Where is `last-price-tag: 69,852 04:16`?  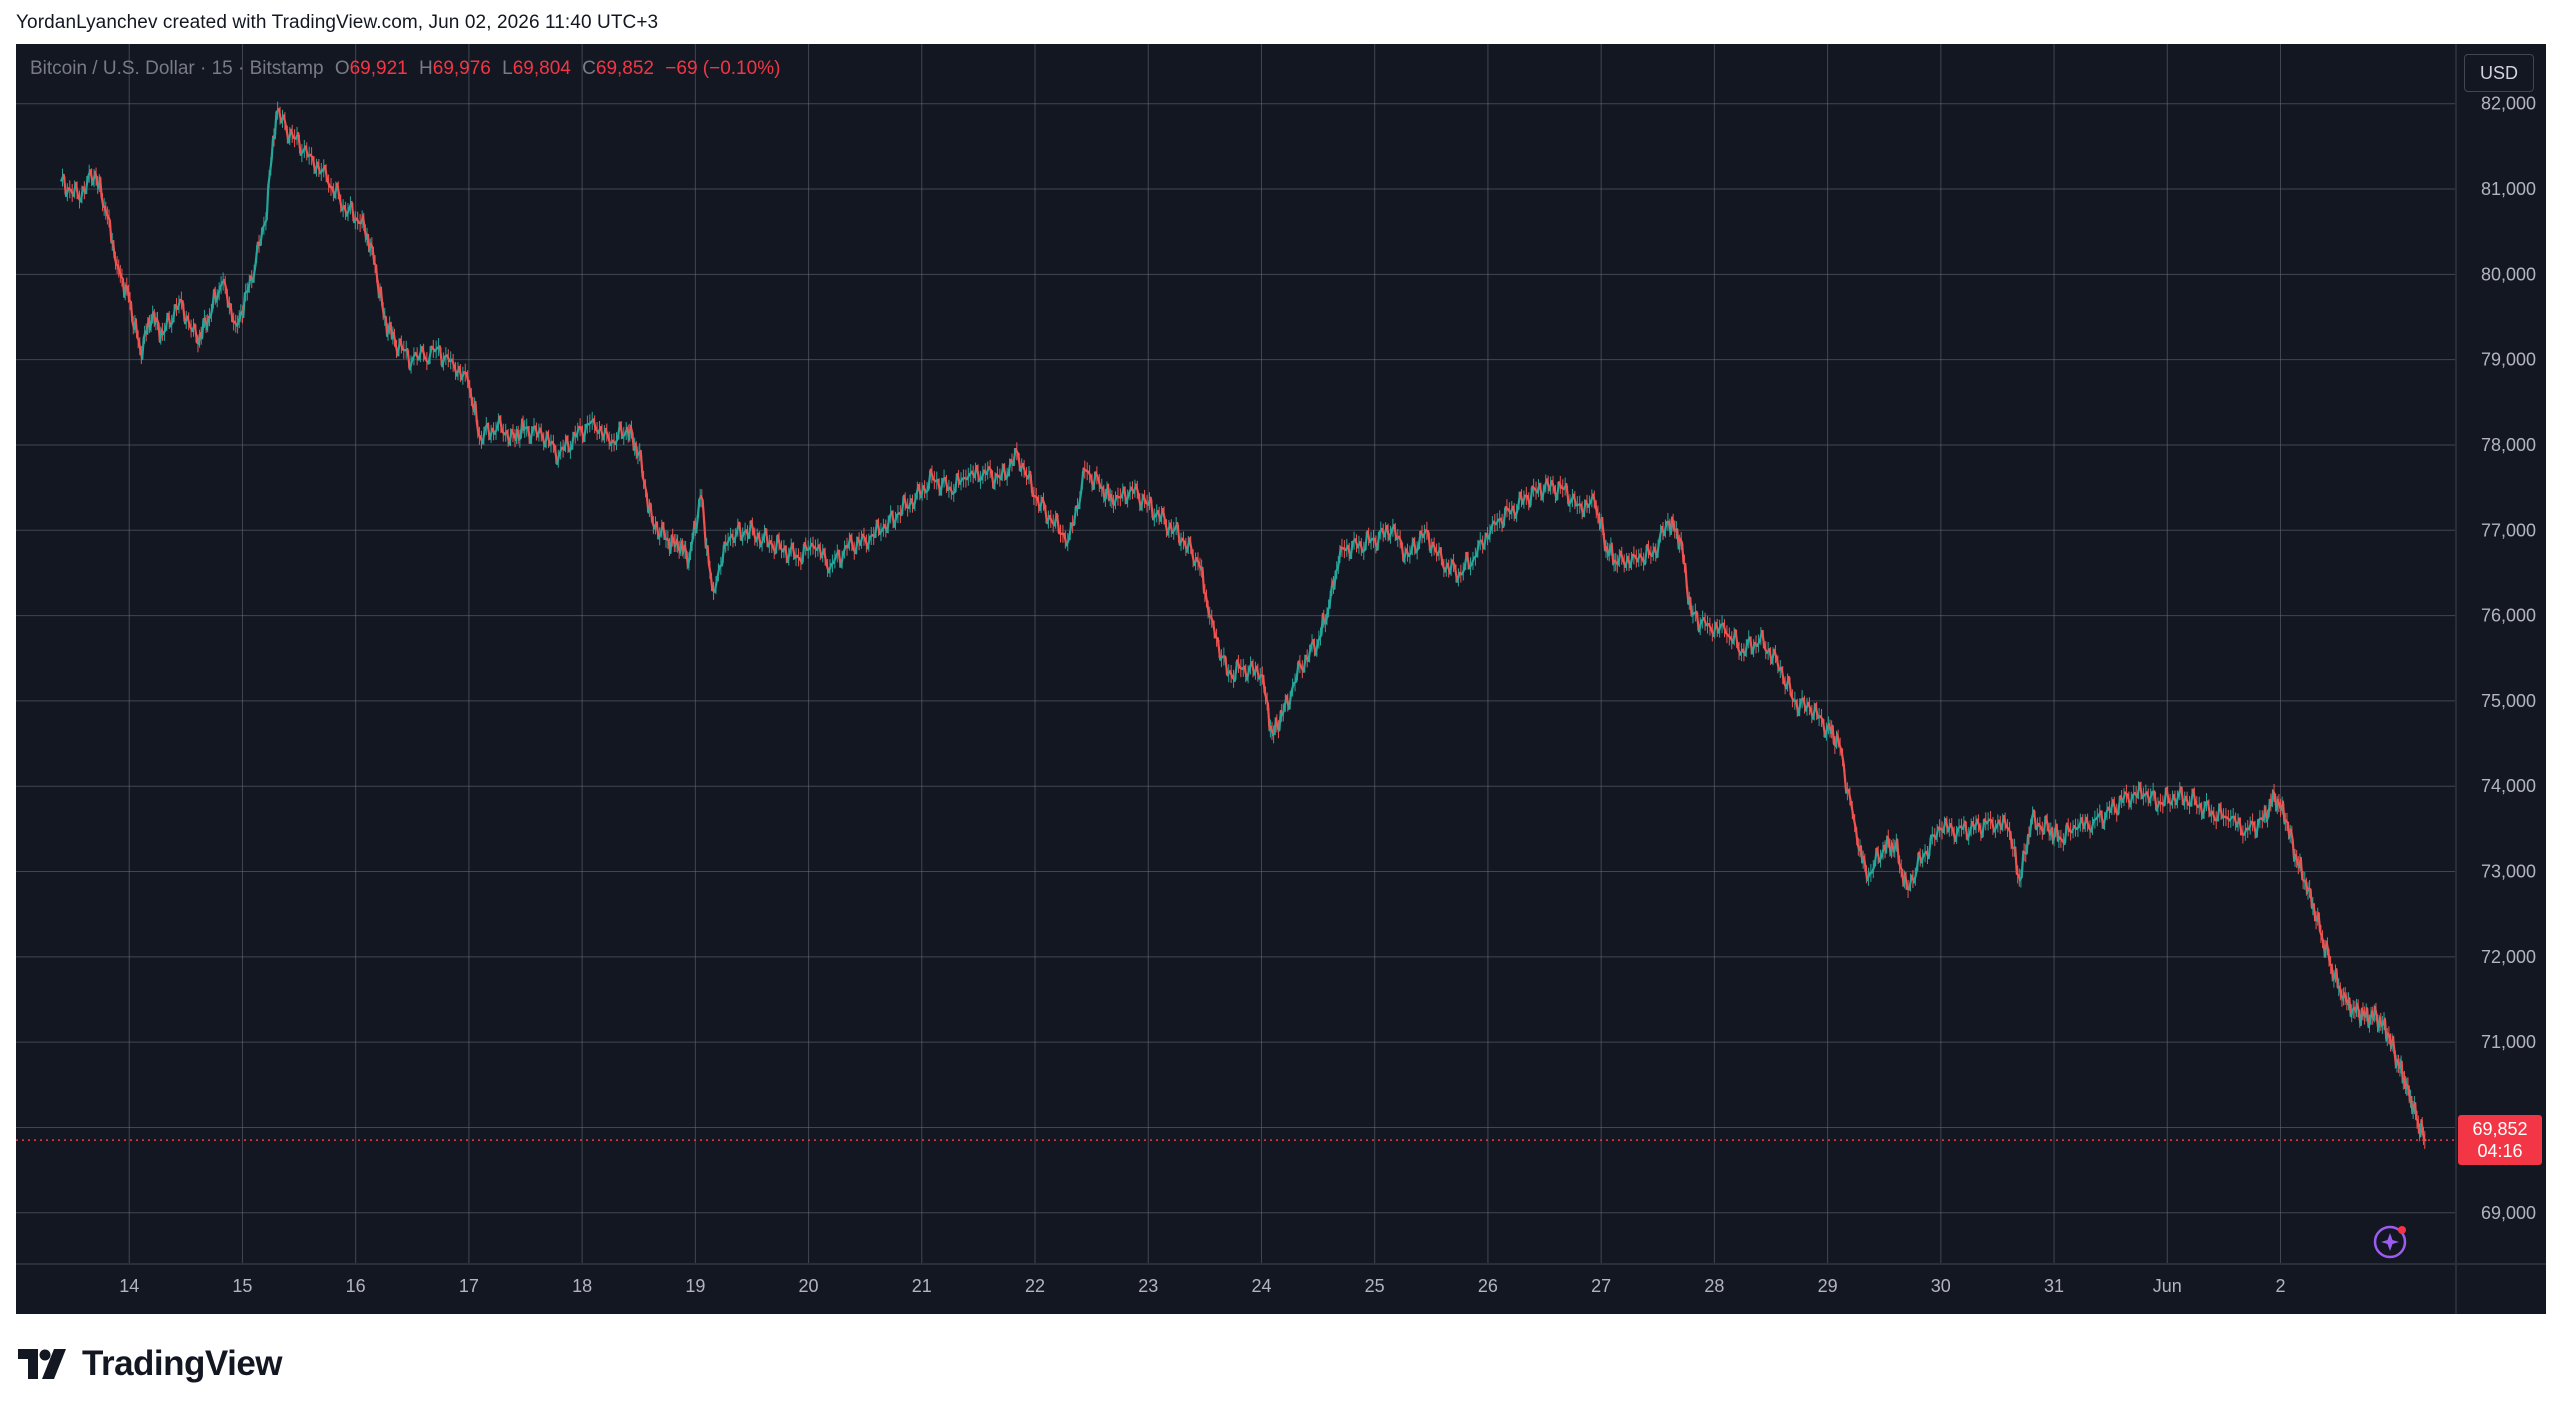 last-price-tag: 69,852 04:16 is located at coordinates (2500, 1140).